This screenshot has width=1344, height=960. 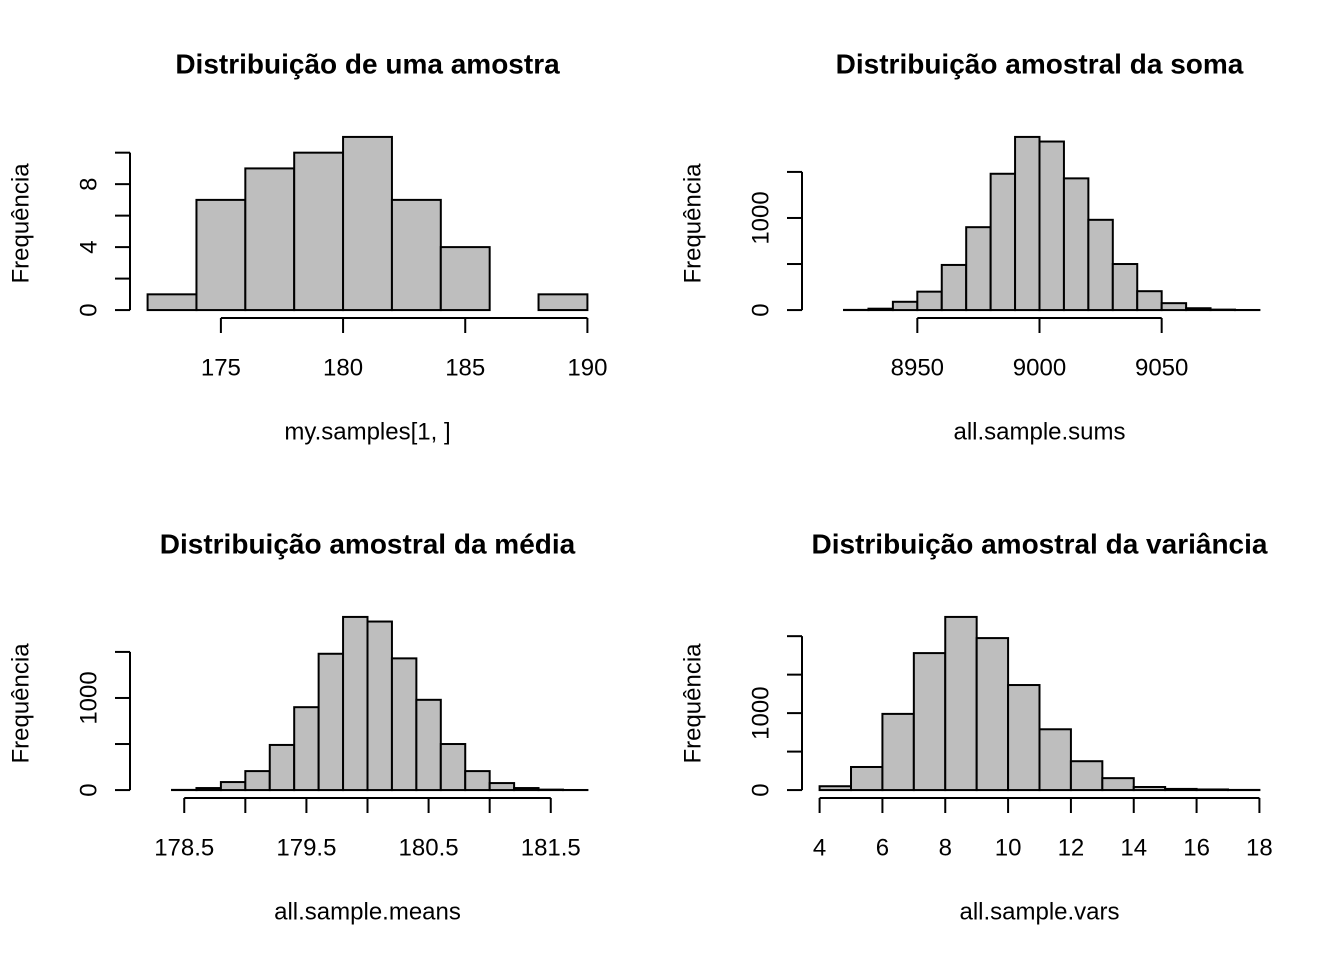 I want to click on x-axis-label: all.sample.sums, so click(x=1039, y=431).